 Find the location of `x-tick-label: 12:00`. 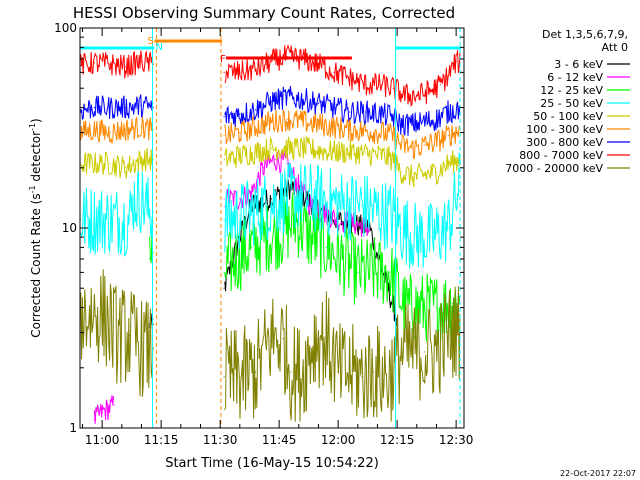

x-tick-label: 12:00 is located at coordinates (338, 440).